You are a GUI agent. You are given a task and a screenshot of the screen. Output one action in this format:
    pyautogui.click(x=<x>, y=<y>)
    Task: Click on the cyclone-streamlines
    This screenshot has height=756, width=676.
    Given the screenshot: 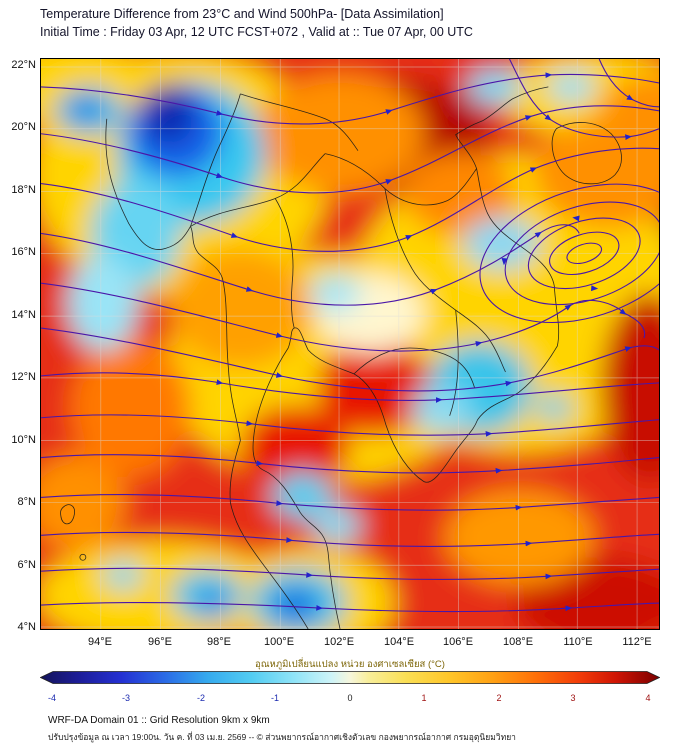 What is the action you would take?
    pyautogui.click(x=569, y=253)
    